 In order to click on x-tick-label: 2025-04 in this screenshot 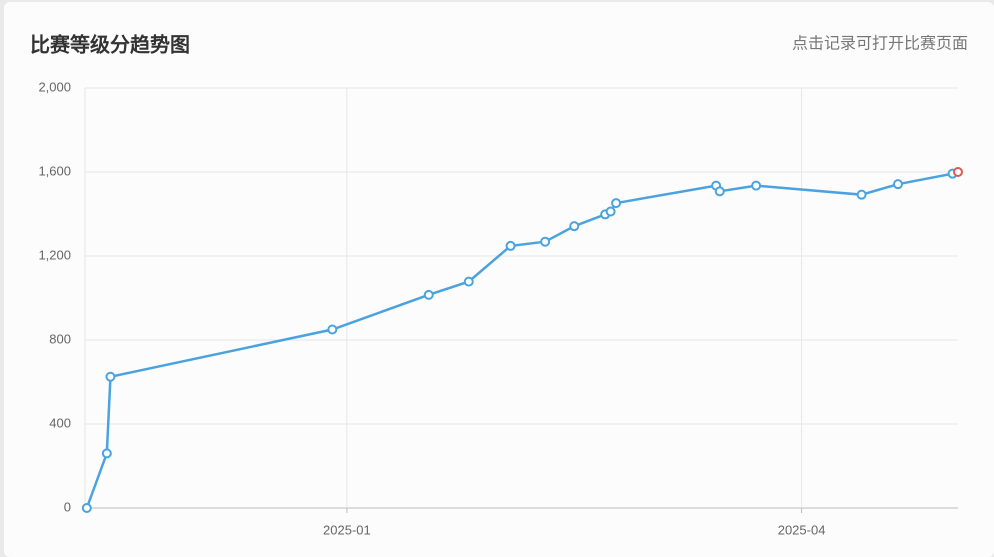, I will do `click(802, 529)`.